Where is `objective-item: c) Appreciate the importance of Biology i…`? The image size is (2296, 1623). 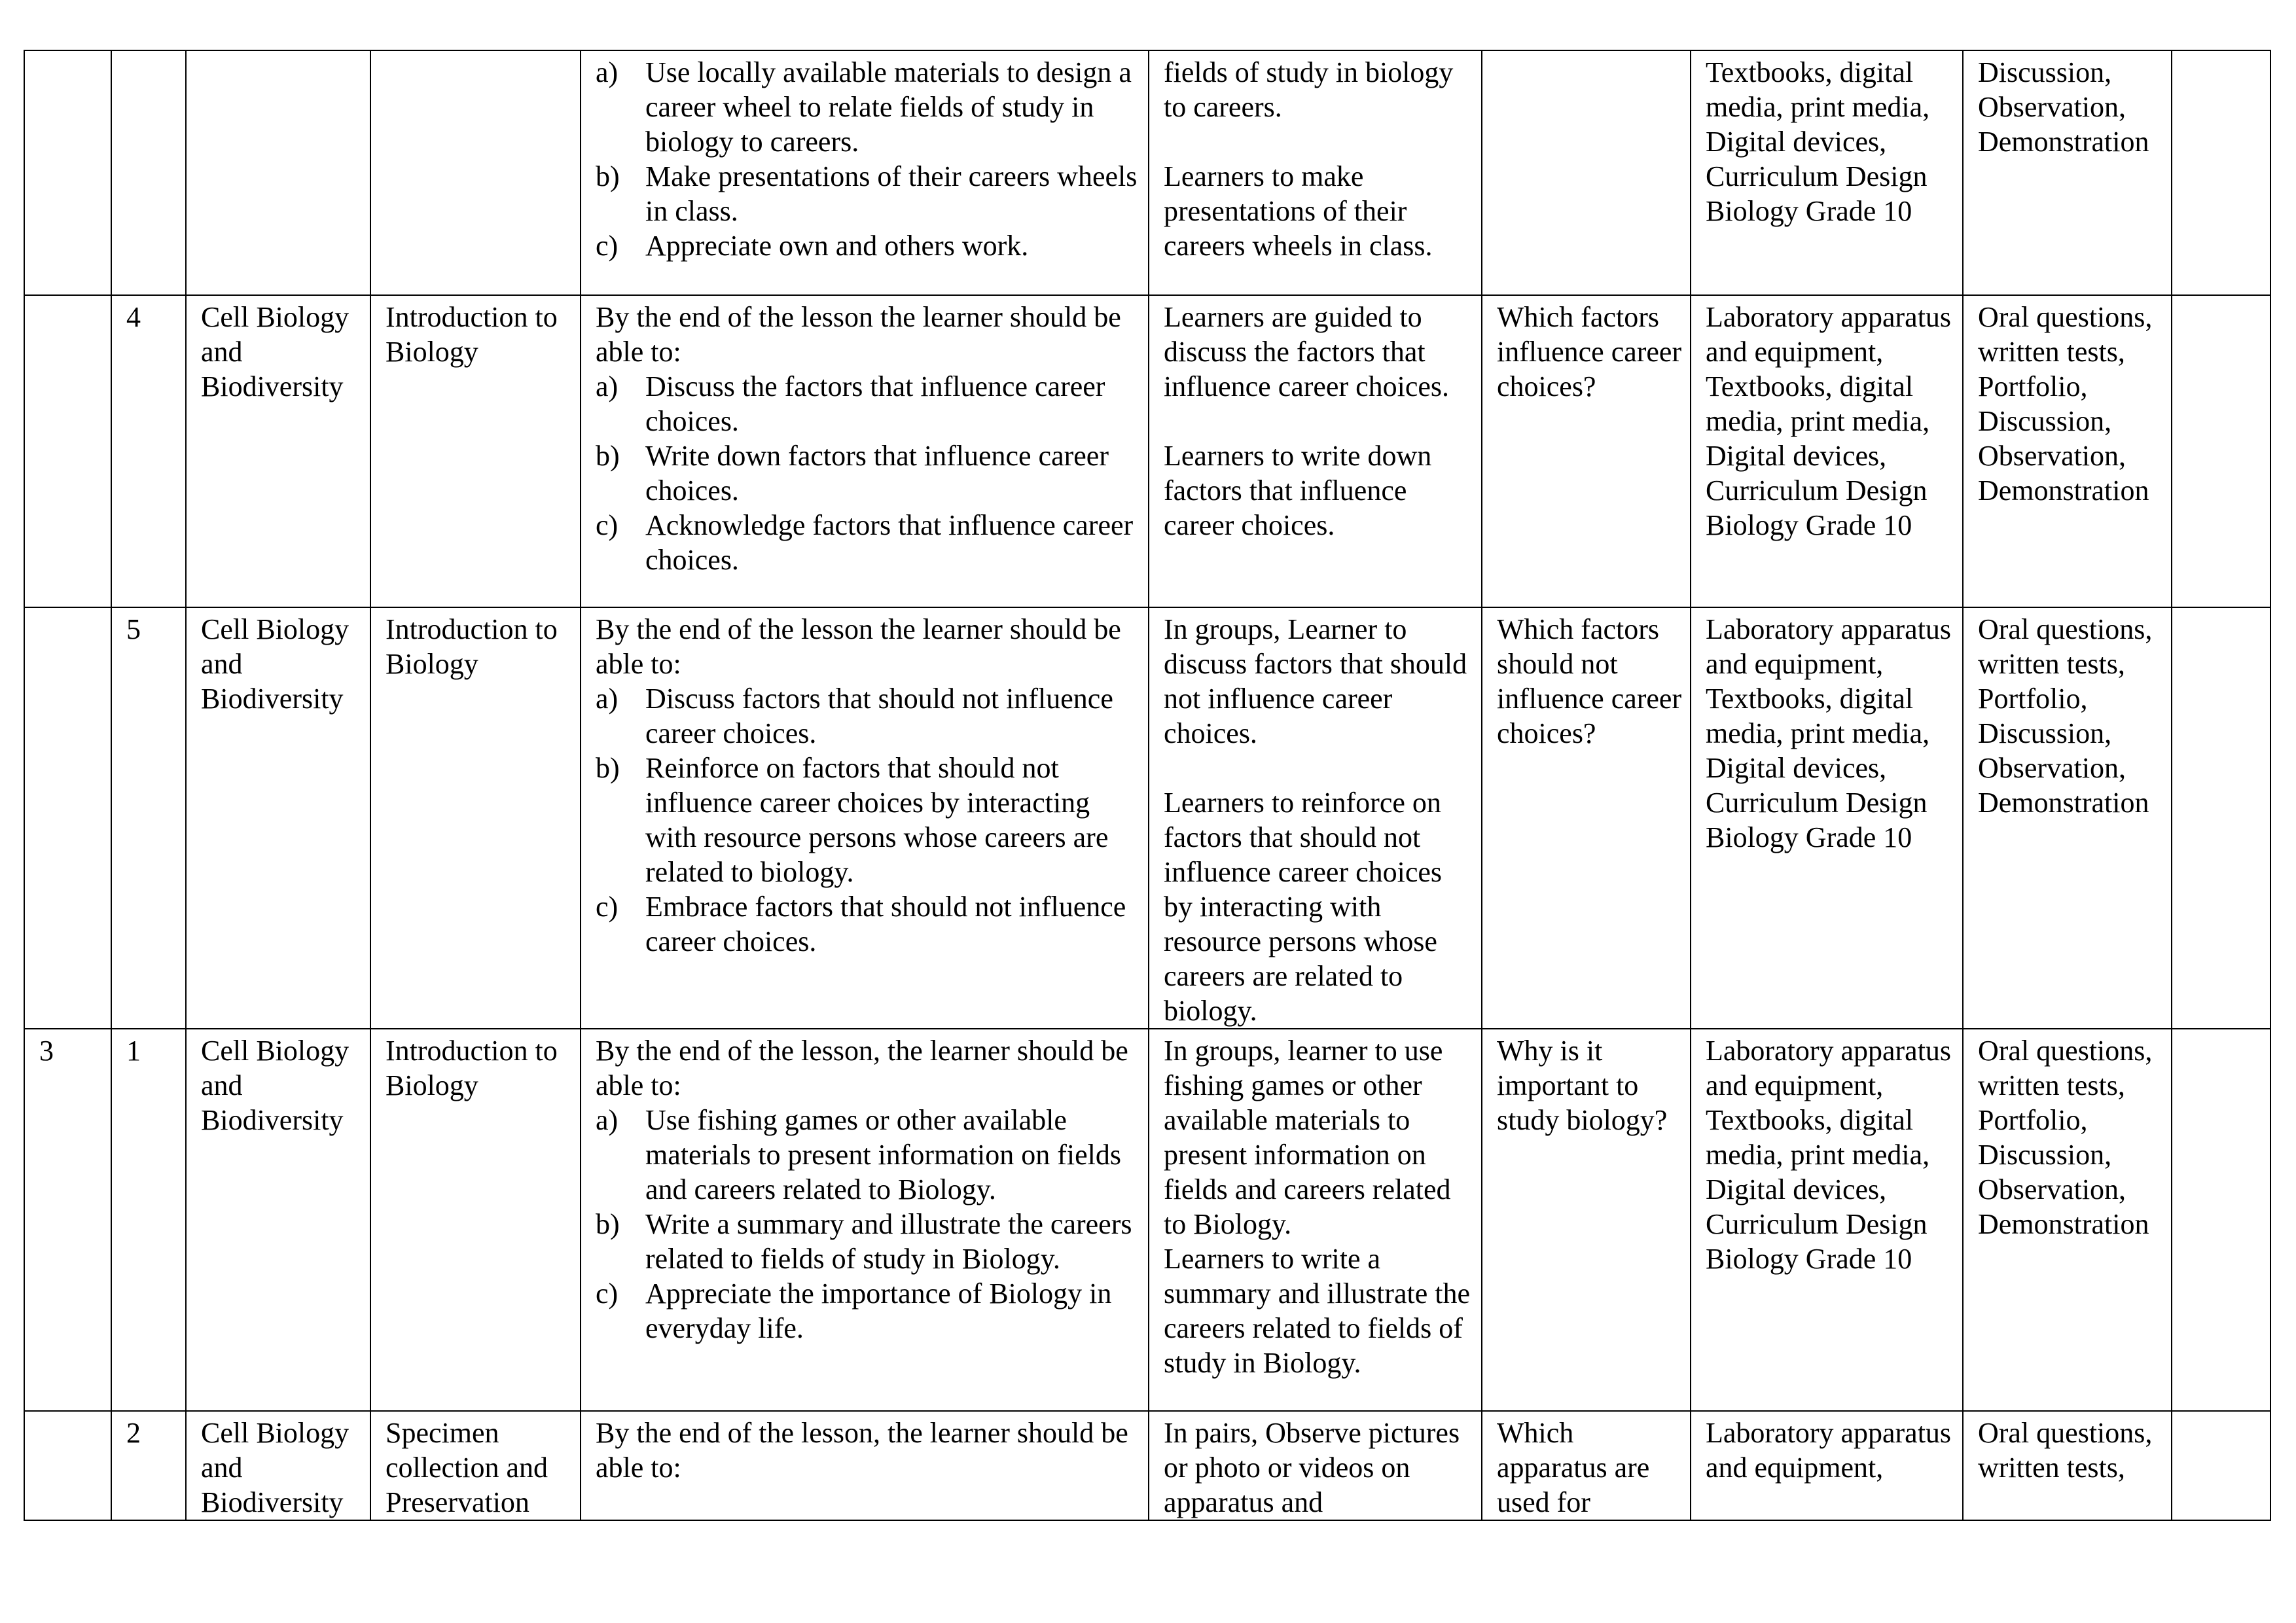 objective-item: c) Appreciate the importance of Biology i… is located at coordinates (868, 1311).